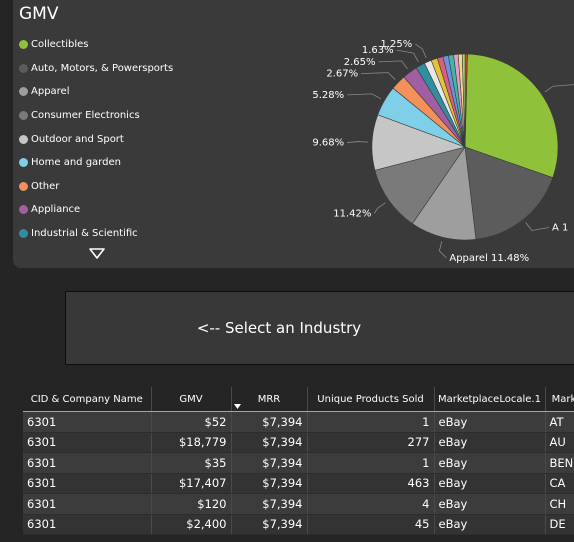 The width and height of the screenshot is (574, 542). What do you see at coordinates (96, 163) in the screenshot?
I see `legend-item: Home and garden` at bounding box center [96, 163].